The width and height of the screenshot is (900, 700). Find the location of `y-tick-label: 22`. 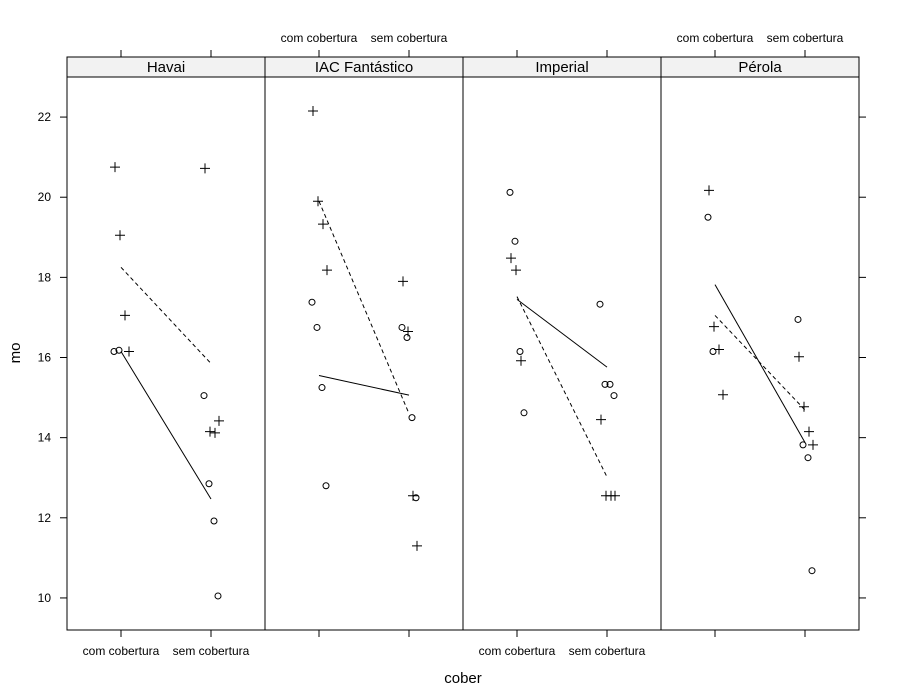

y-tick-label: 22 is located at coordinates (45, 117).